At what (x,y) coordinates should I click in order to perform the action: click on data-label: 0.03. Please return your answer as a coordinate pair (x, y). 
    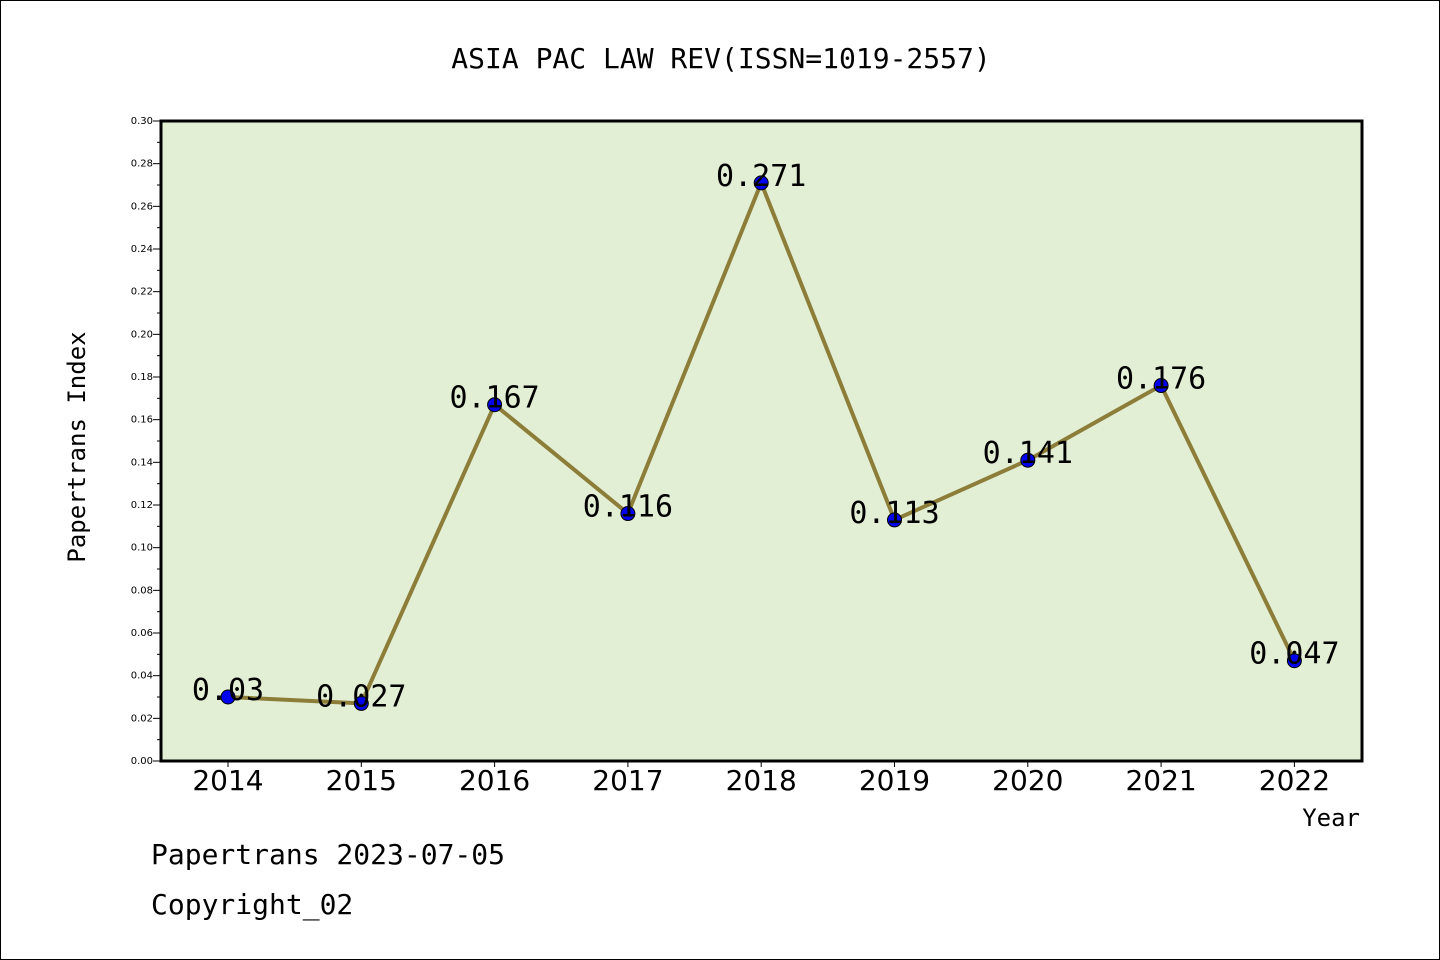
    Looking at the image, I should click on (228, 690).